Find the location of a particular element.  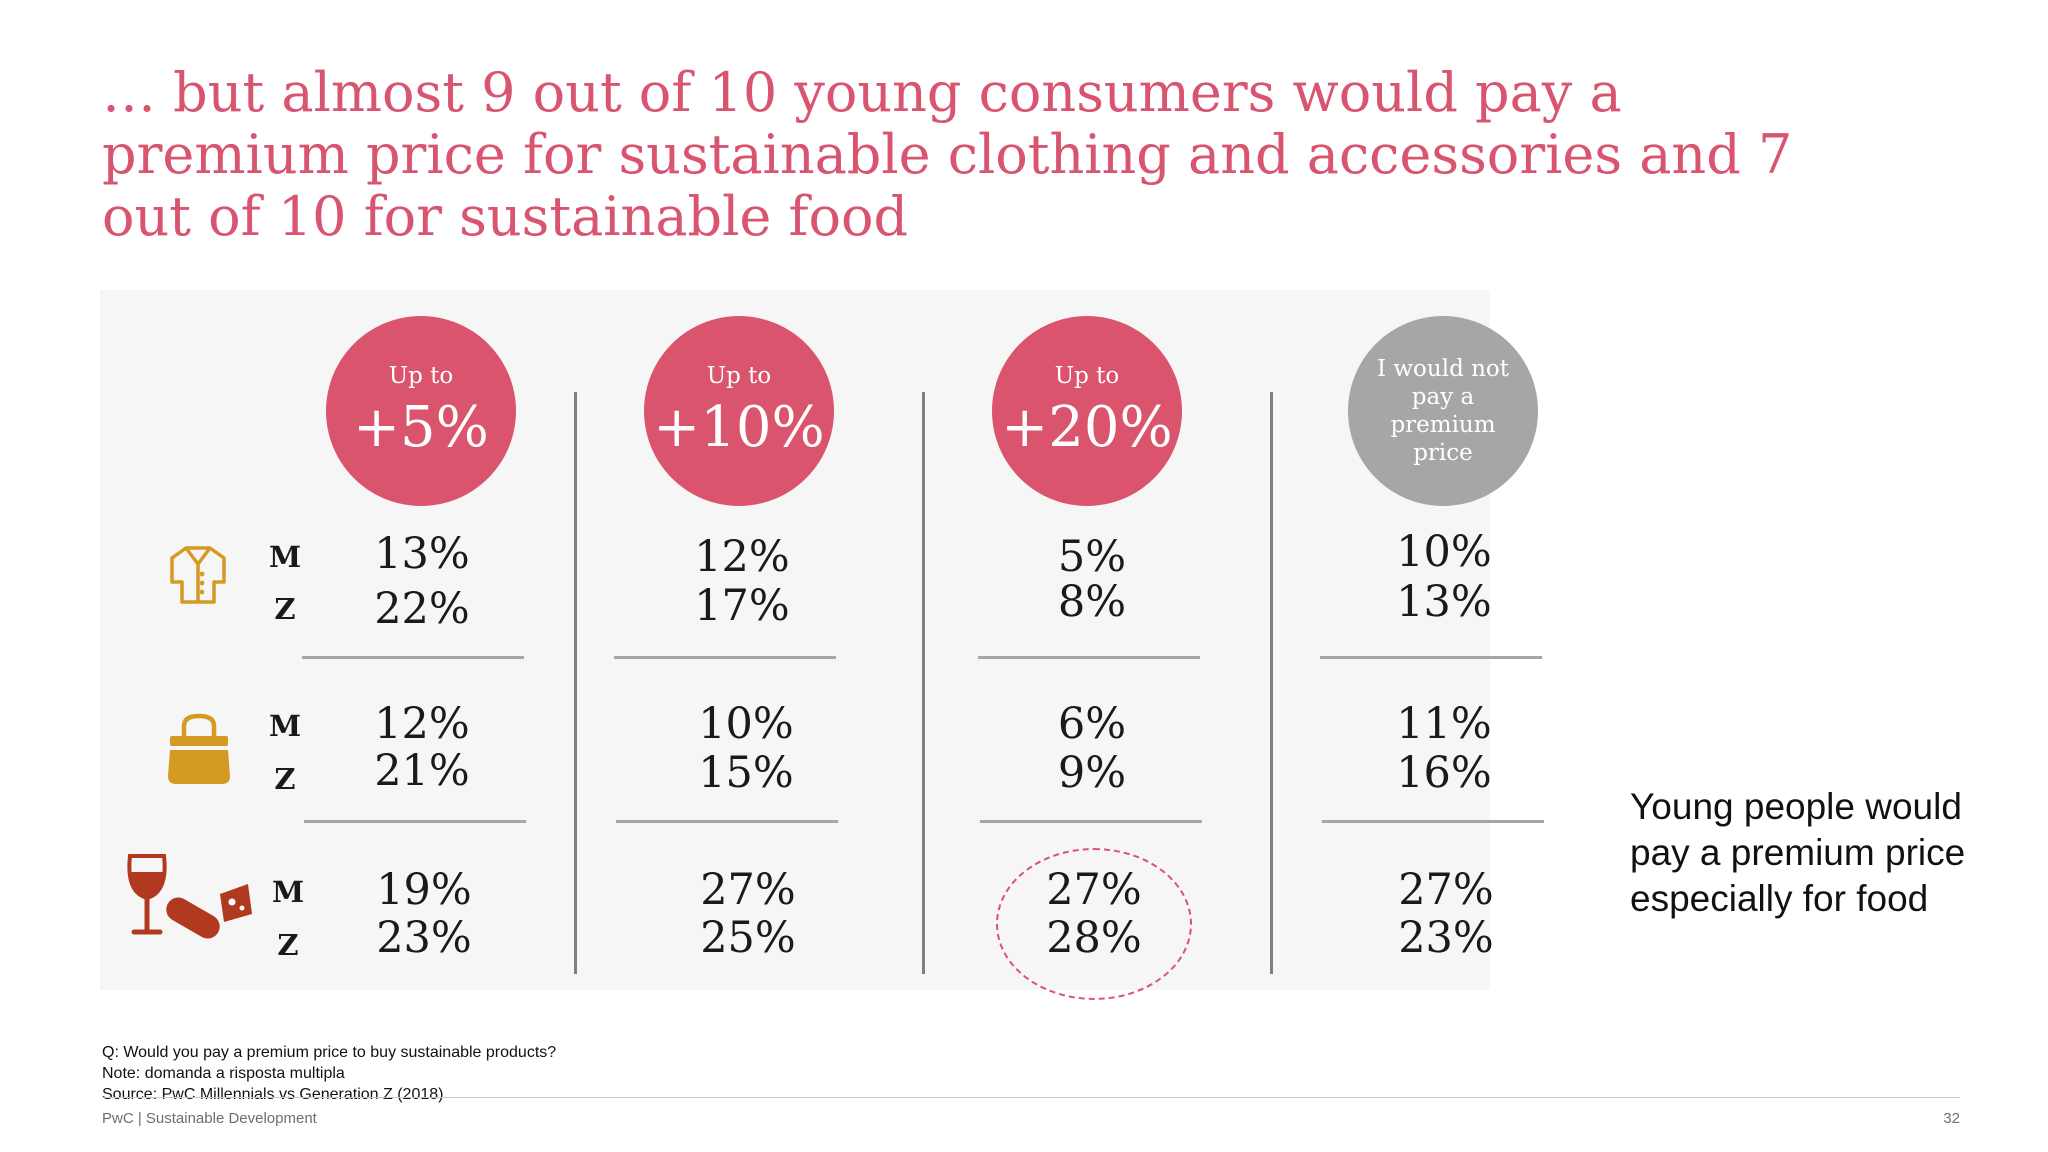

highlight-dashed-circle is located at coordinates (1094, 924).